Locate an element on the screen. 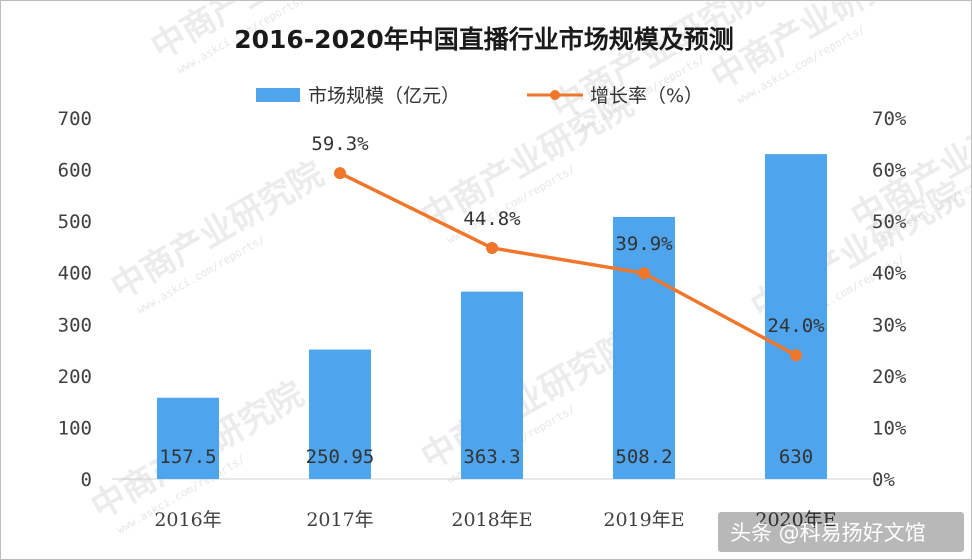 The width and height of the screenshot is (972, 560). x-tick-label: 2016年 is located at coordinates (187, 520).